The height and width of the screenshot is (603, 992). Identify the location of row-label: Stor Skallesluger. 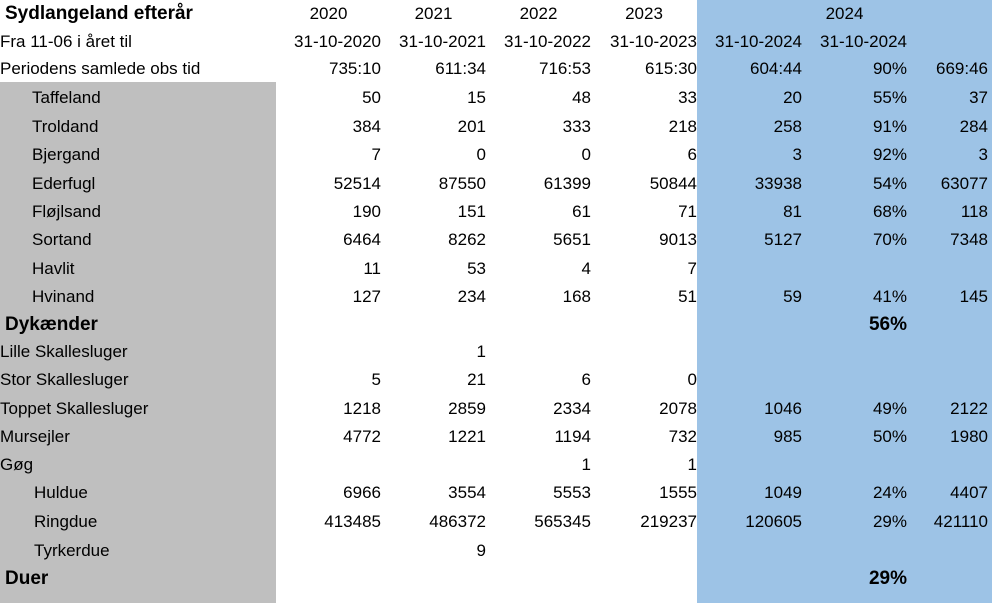
(64, 379).